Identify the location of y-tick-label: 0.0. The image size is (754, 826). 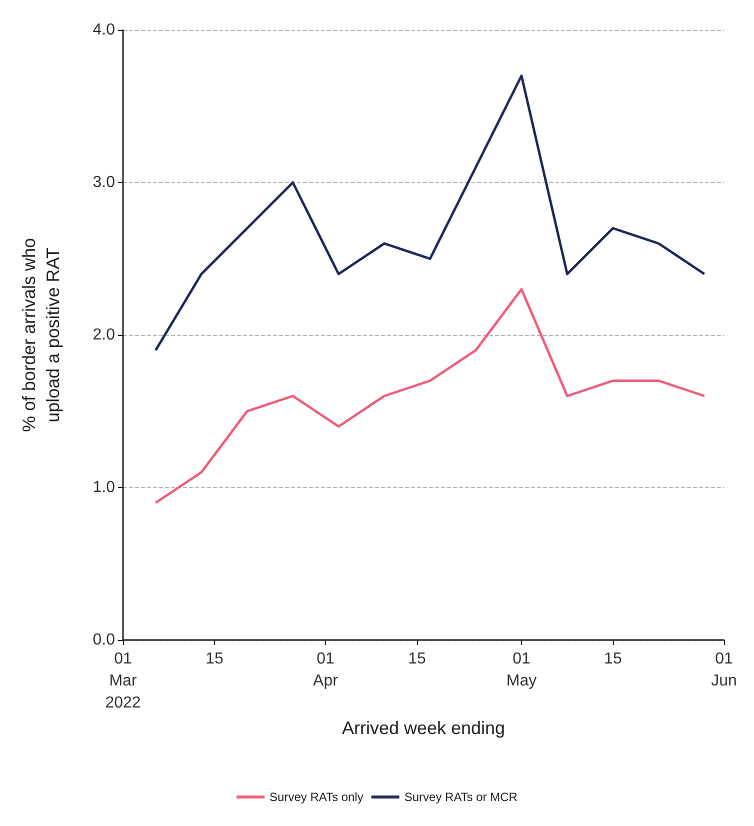
(104, 640).